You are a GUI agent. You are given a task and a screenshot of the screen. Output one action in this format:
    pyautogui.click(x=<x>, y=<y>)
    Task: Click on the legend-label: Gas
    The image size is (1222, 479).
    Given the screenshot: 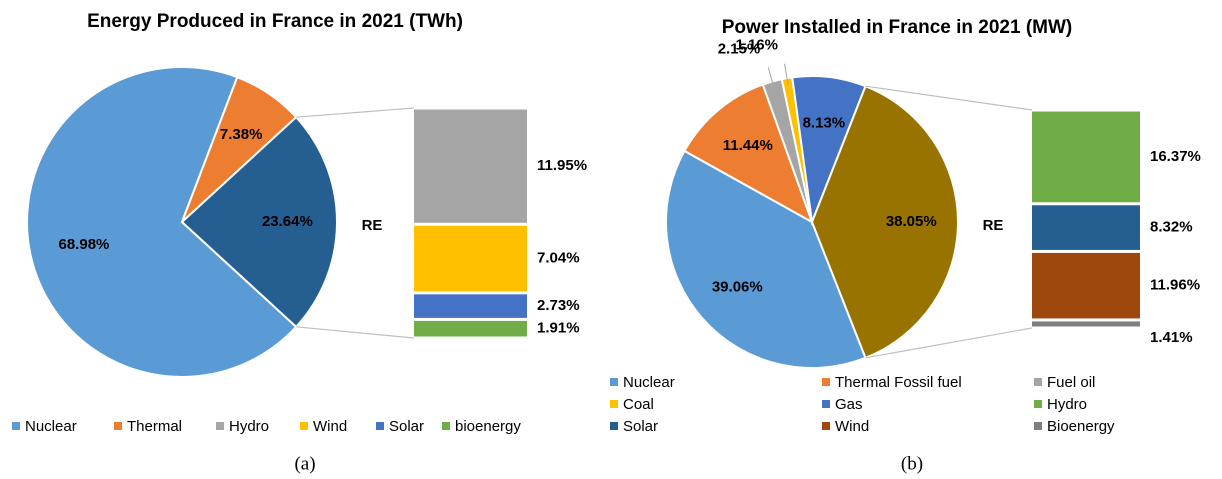 What is the action you would take?
    pyautogui.click(x=849, y=404)
    